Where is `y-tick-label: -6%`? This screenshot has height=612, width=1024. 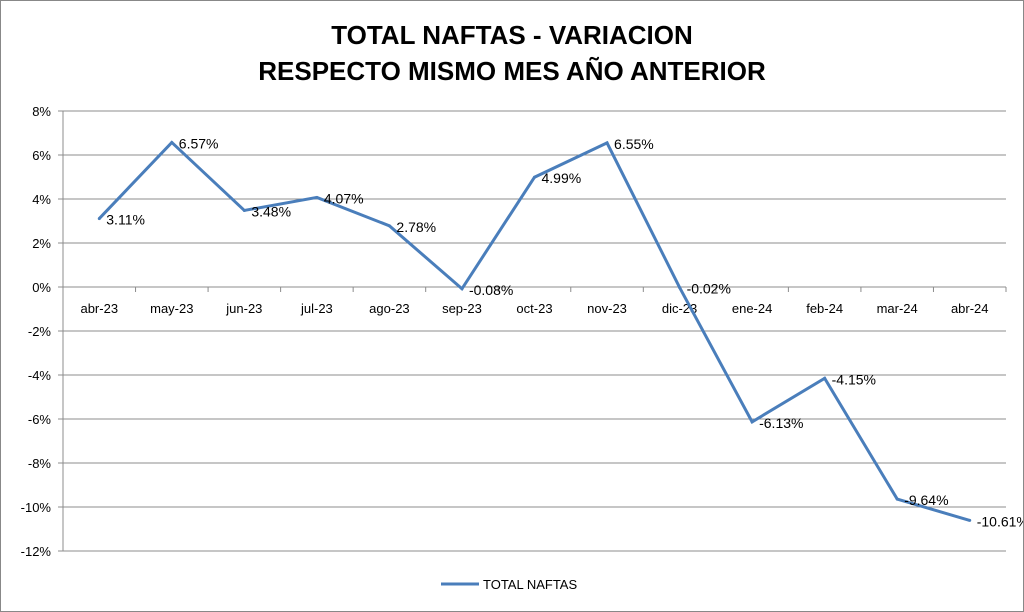 y-tick-label: -6% is located at coordinates (40, 419).